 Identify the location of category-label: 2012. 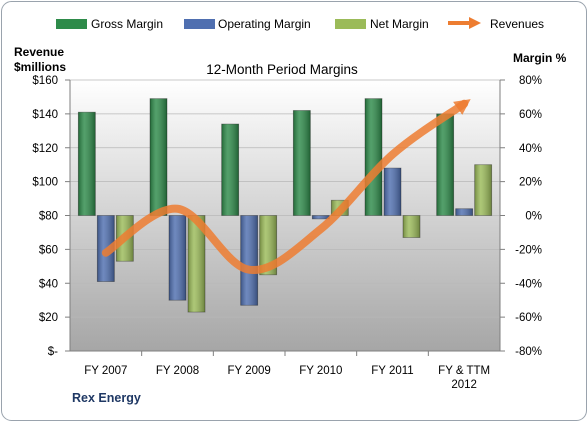
(464, 385).